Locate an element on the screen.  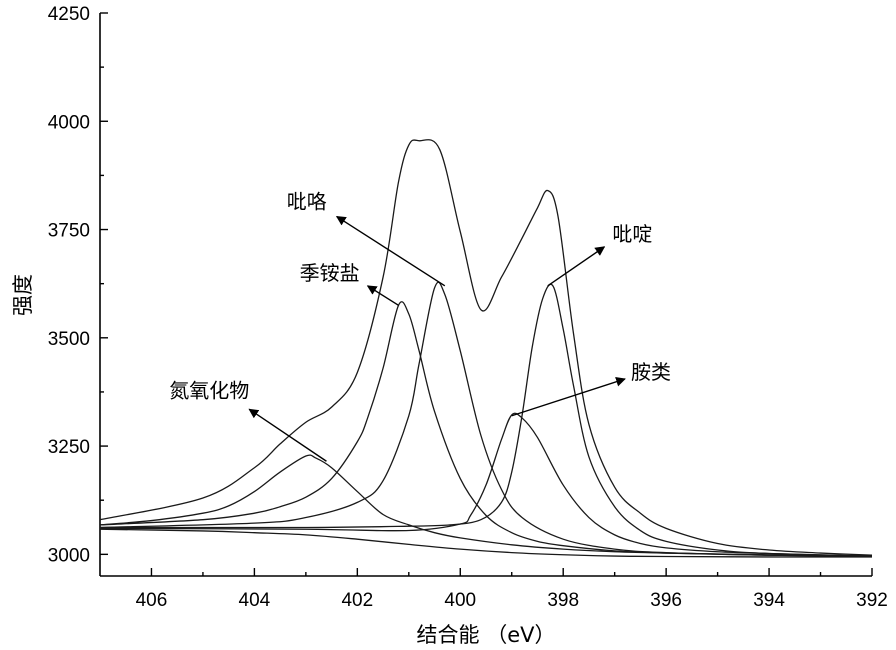
y-tick-label: 3750 is located at coordinates (69, 231).